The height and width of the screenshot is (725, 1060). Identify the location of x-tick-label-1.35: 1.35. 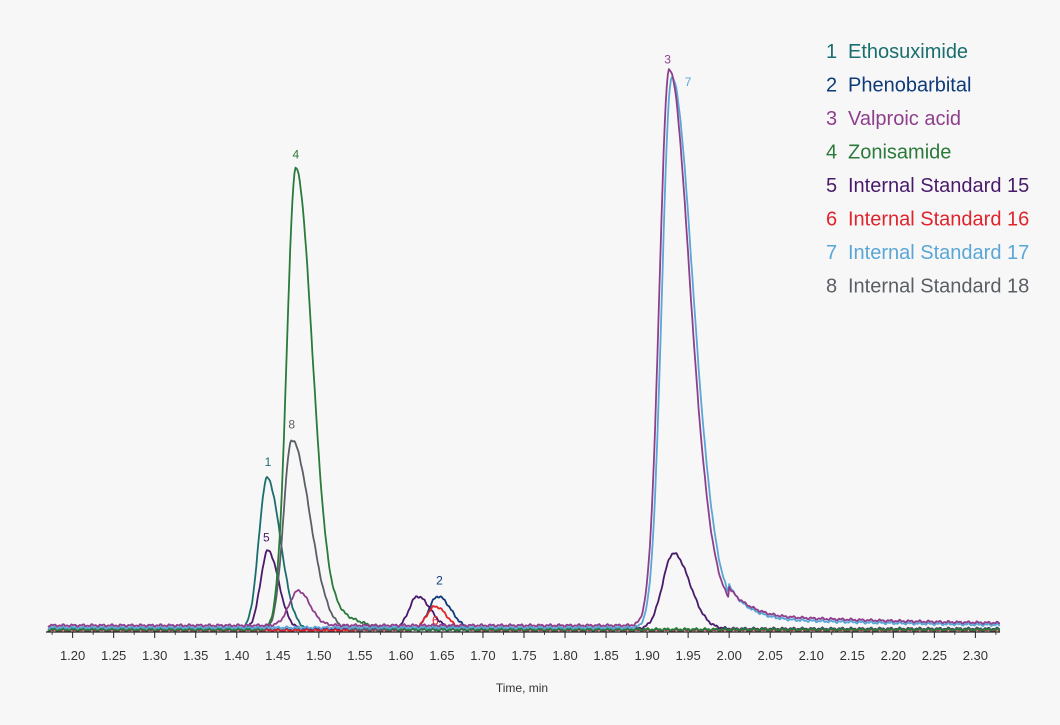
(195, 655).